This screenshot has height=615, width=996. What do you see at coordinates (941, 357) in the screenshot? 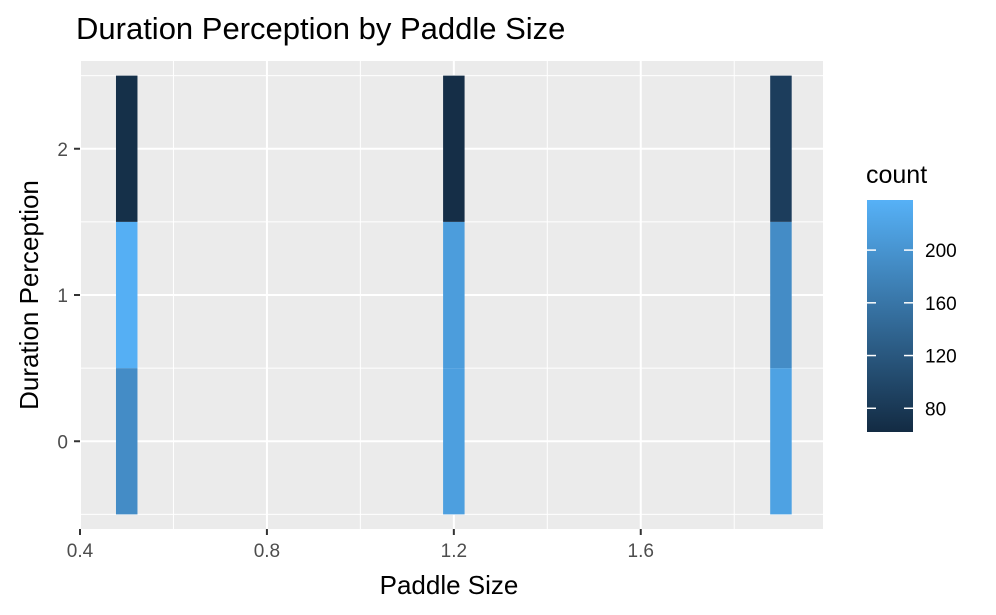
I see `legend-break-label: 120` at bounding box center [941, 357].